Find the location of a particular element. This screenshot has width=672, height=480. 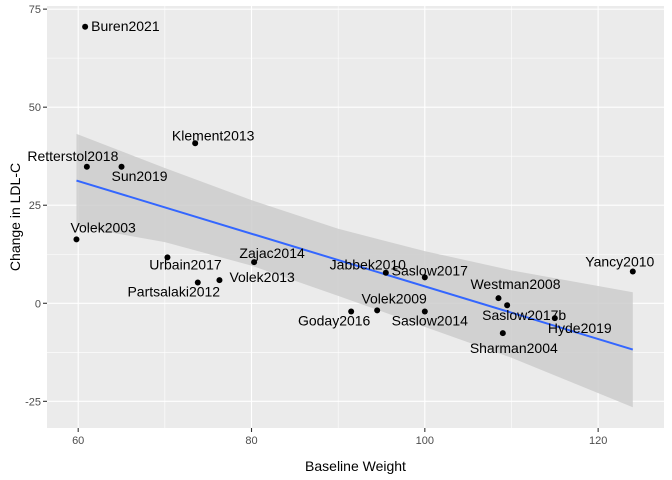

point-label: Urbain2017 is located at coordinates (185, 264).